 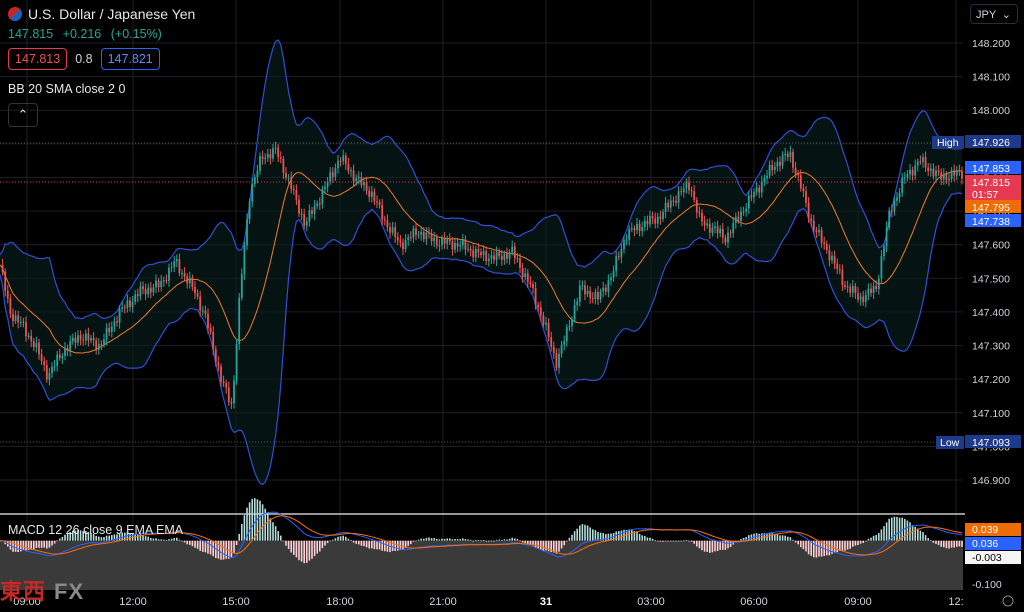 What do you see at coordinates (23, 115) in the screenshot?
I see `collapse-icon: ⌃` at bounding box center [23, 115].